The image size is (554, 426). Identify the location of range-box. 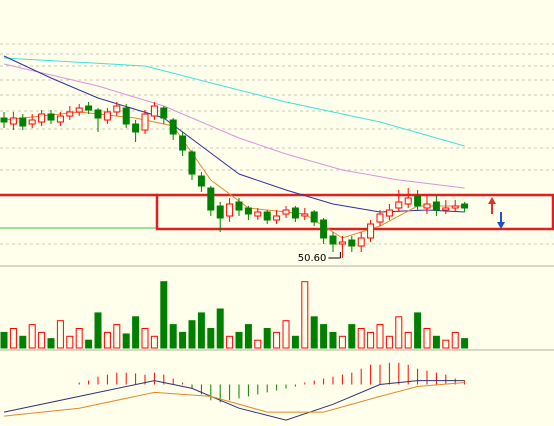
(354, 212).